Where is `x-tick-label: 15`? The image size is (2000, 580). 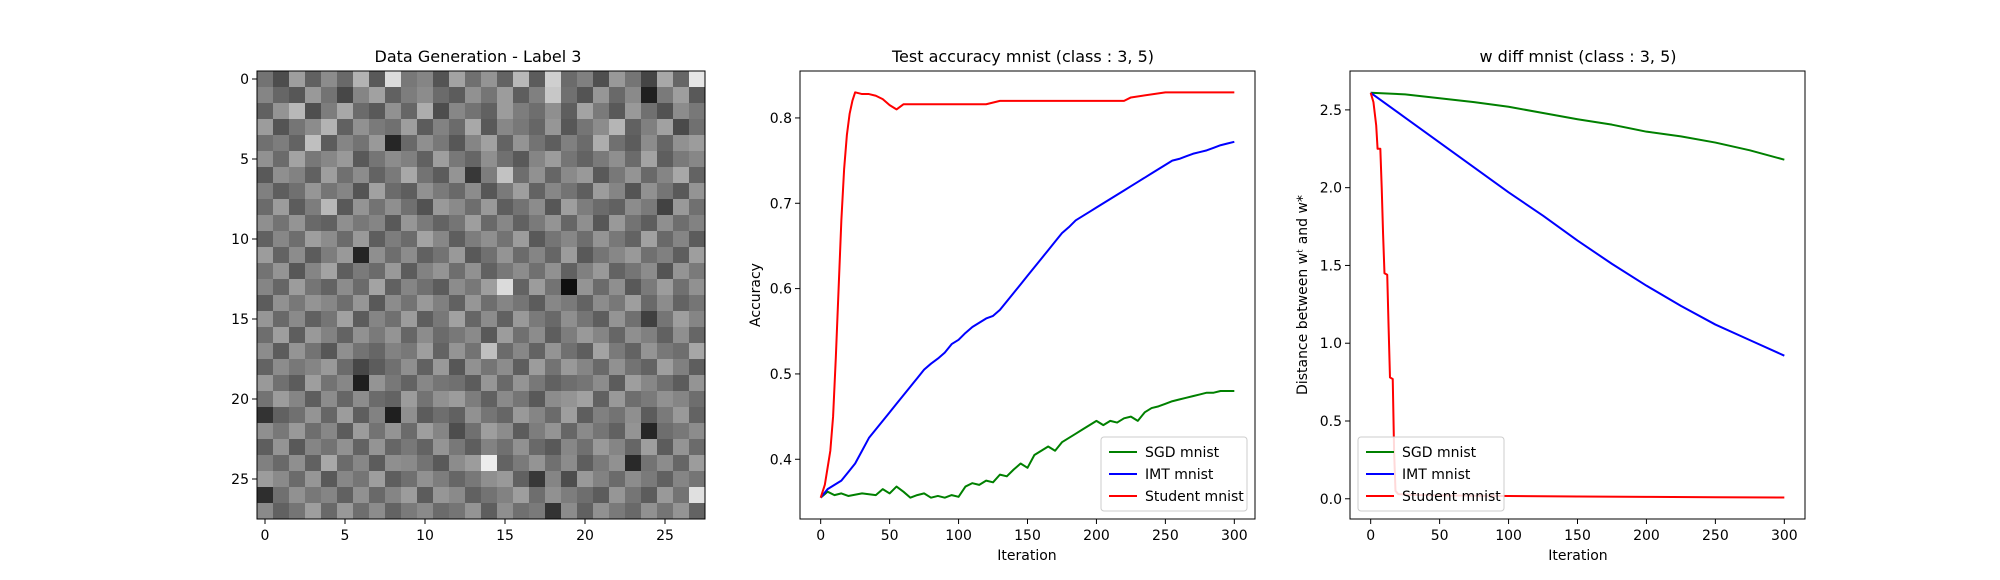
x-tick-label: 15 is located at coordinates (505, 536).